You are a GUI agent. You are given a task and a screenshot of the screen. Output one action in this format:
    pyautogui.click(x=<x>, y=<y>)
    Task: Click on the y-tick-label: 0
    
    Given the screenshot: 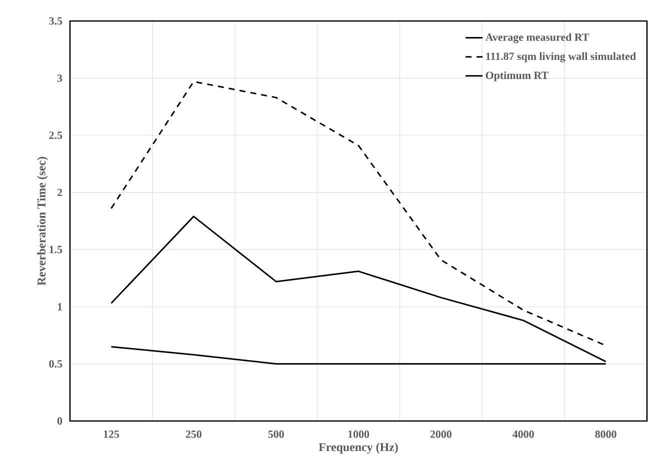 What is the action you would take?
    pyautogui.click(x=59, y=421)
    